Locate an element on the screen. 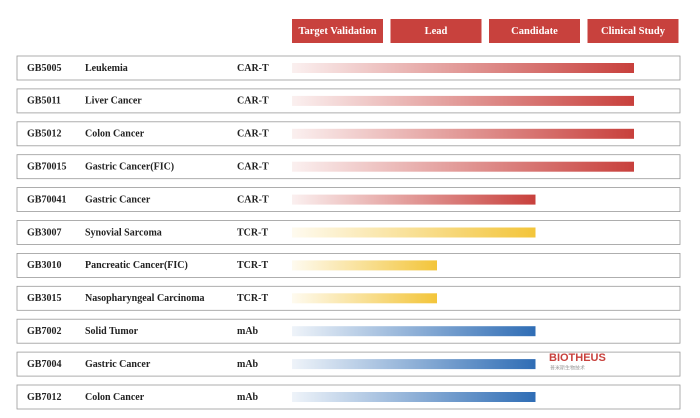  code: GB7012 is located at coordinates (44, 397).